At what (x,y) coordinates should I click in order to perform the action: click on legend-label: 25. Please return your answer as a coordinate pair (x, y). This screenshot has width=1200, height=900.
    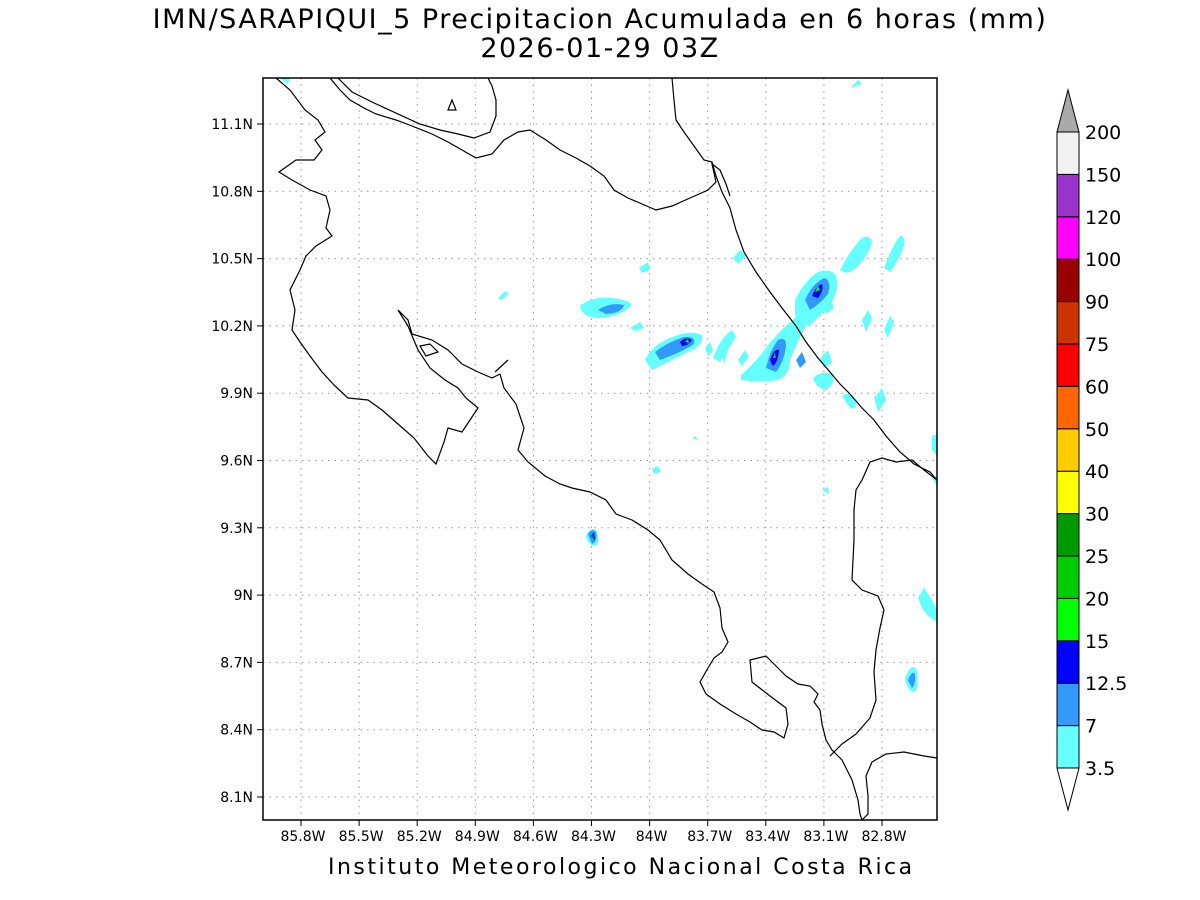
    Looking at the image, I should click on (1097, 557).